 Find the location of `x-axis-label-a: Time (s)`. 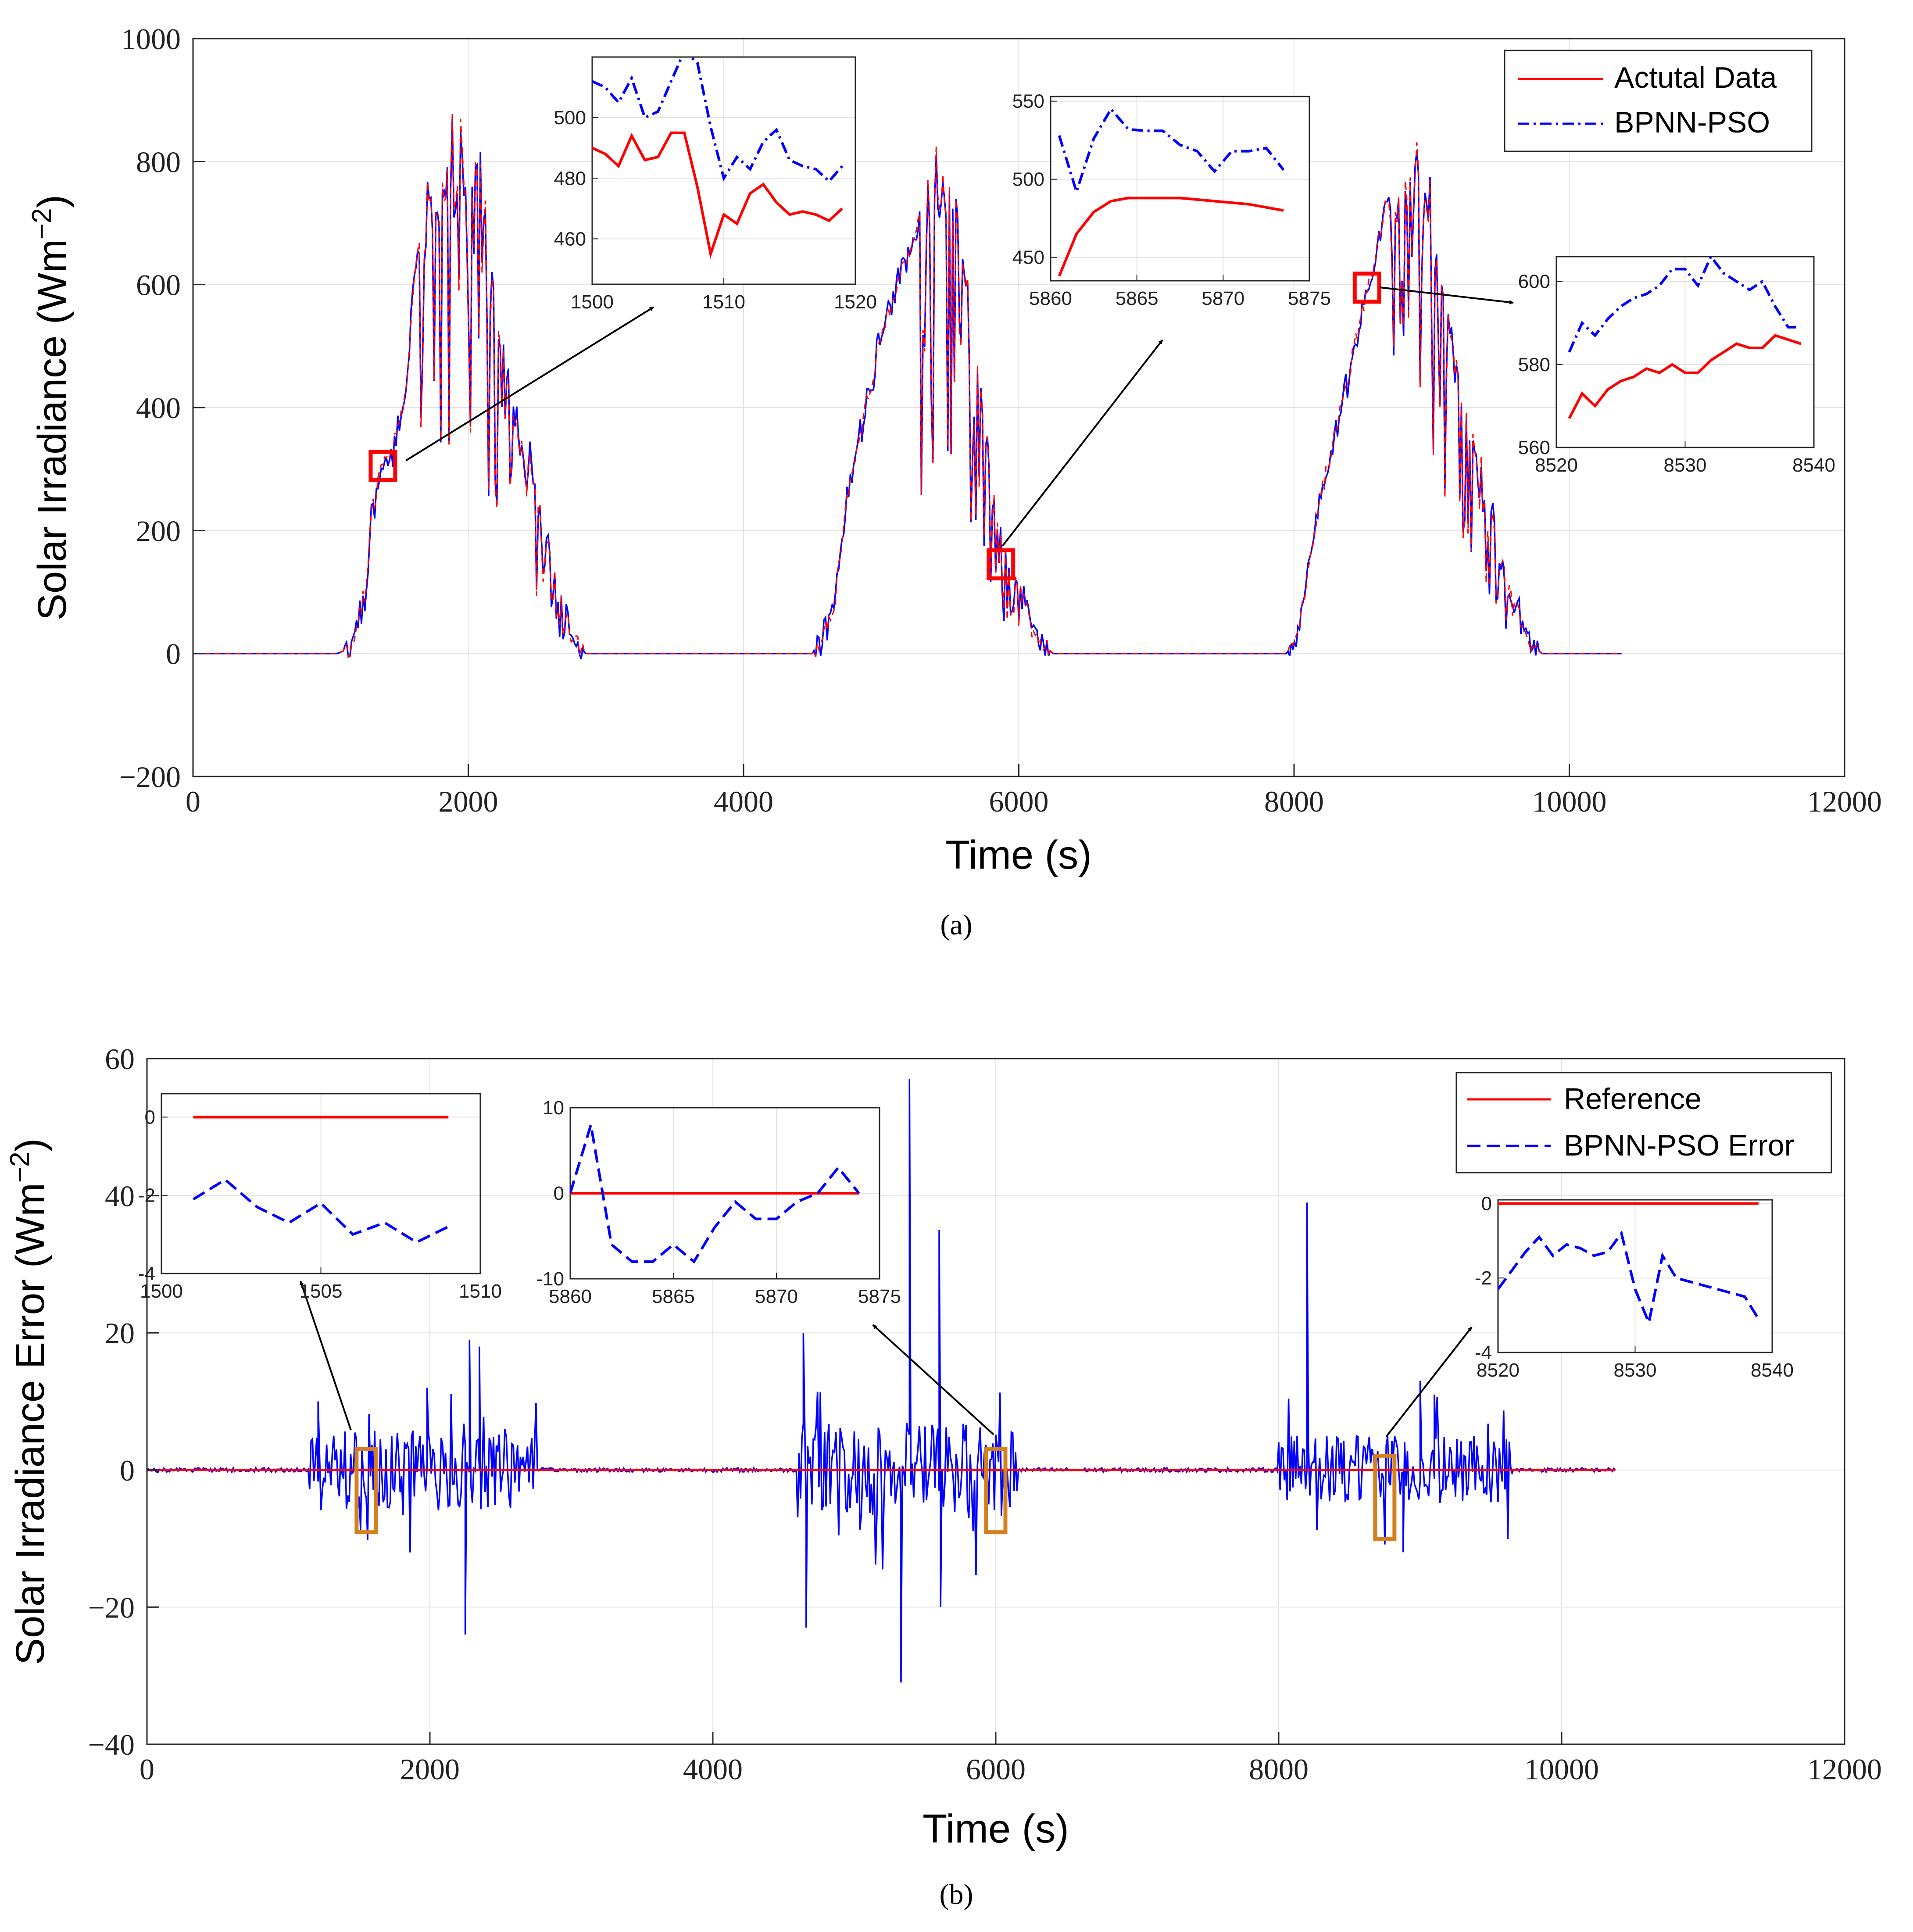

x-axis-label-a: Time (s) is located at coordinates (1018, 855).